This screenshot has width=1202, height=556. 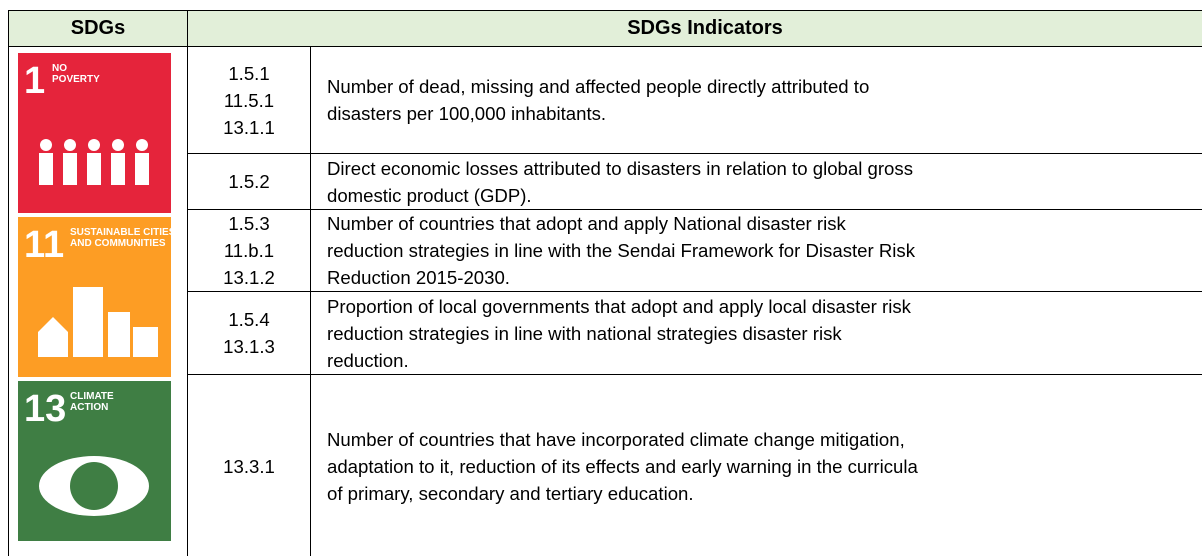 I want to click on description-line: reduction., so click(x=368, y=360).